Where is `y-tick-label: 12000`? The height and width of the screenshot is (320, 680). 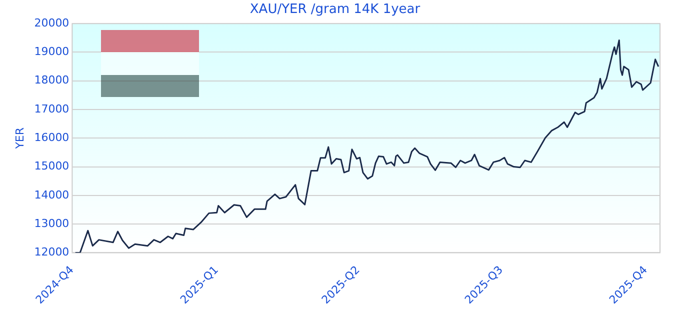 y-tick-label: 12000 is located at coordinates (52, 252).